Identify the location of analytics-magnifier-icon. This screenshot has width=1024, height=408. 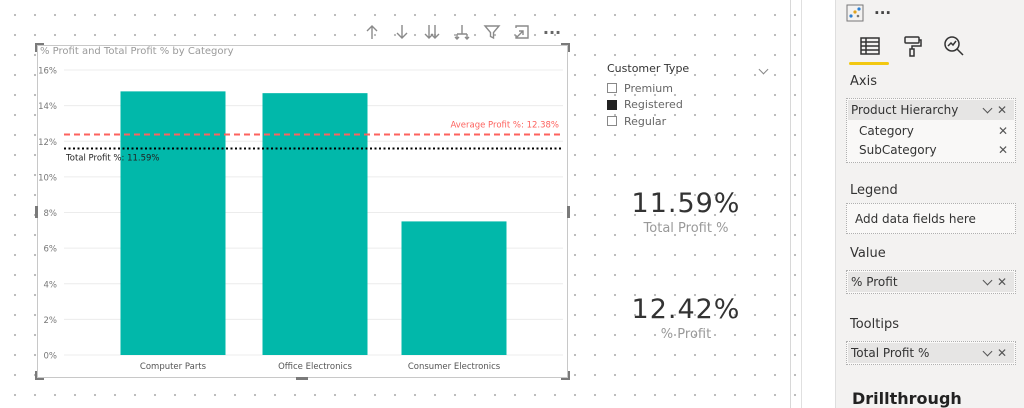
(954, 46).